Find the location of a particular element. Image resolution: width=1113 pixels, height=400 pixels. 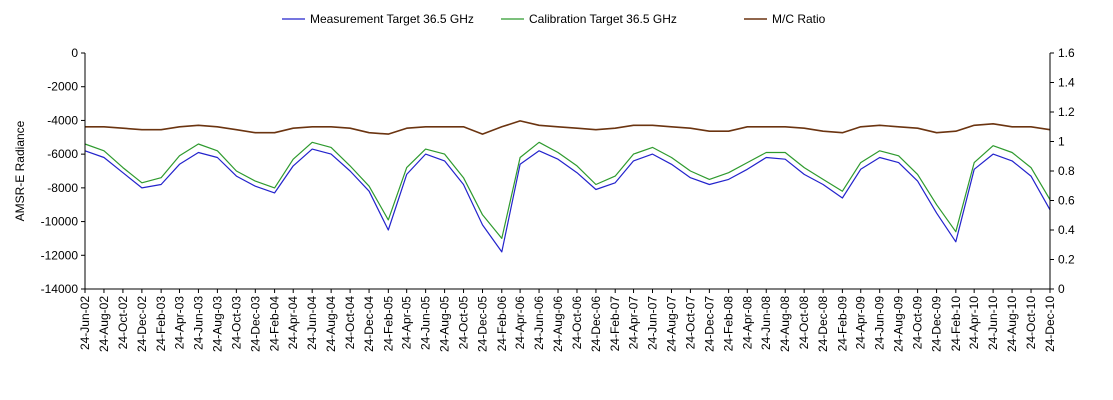

y2-tick-label: 0.4 is located at coordinates (1066, 230).